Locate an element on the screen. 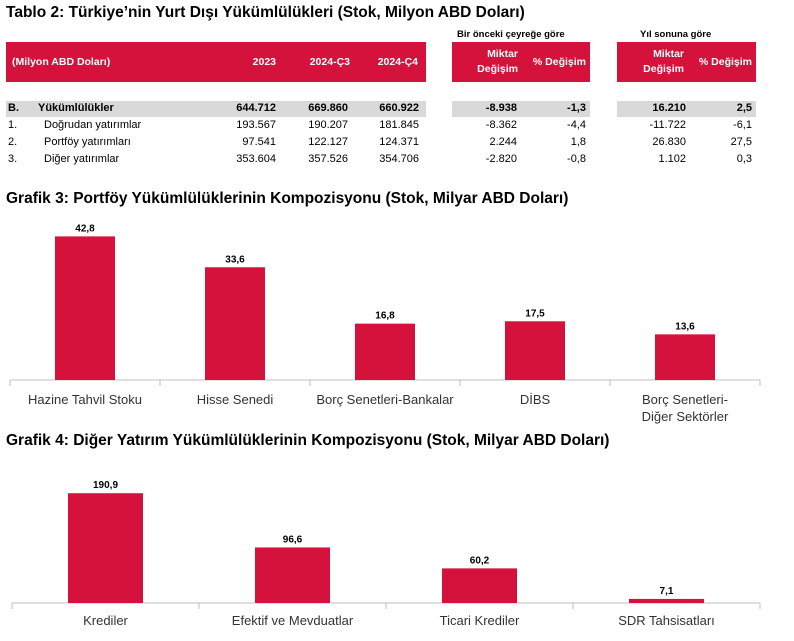 Image resolution: width=794 pixels, height=641 pixels. cell-y-pct: 2,5 is located at coordinates (744, 108).